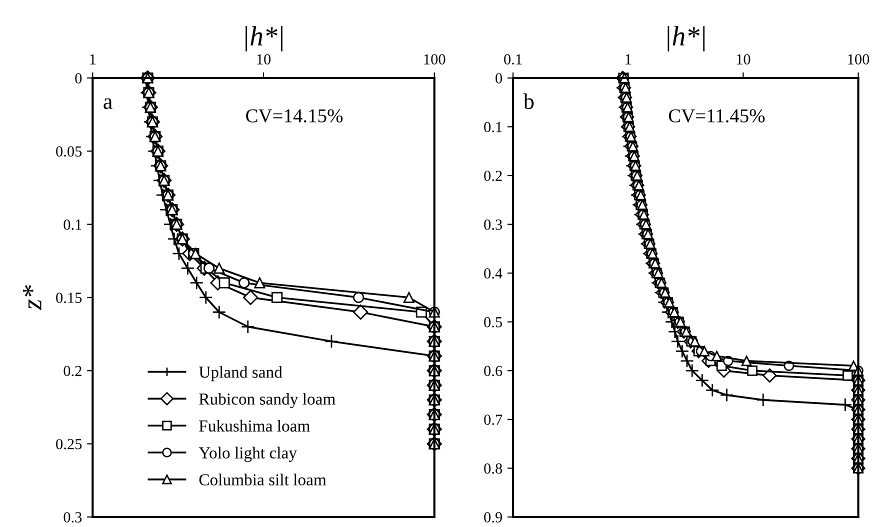  I want to click on y-tick-label: 0.9, so click(493, 517).